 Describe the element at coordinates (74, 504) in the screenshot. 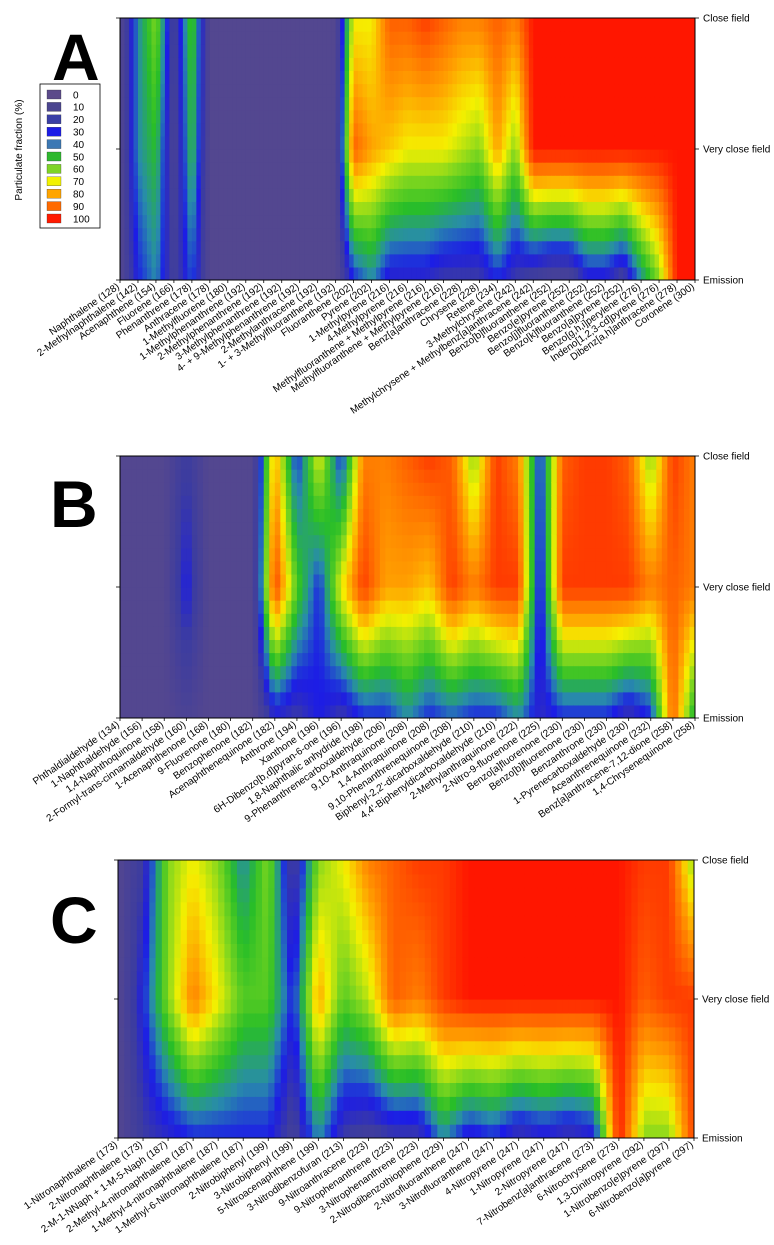

I see `panel-letter-b: B` at that location.